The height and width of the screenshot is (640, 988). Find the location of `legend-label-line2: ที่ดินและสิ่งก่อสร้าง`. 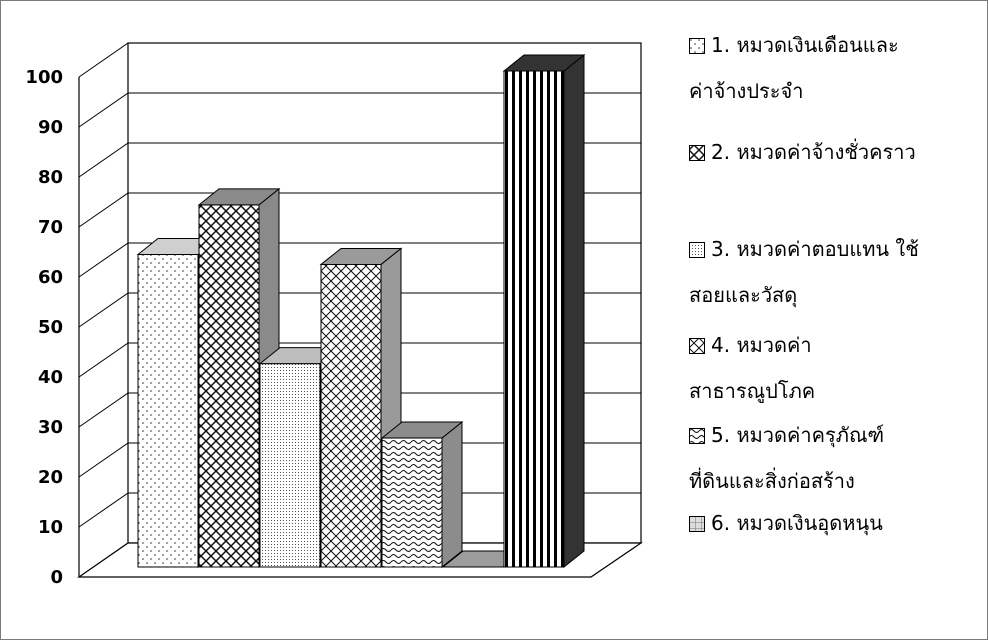

legend-label-line2: ที่ดินและสิ่งก่อสร้าง is located at coordinates (772, 481).